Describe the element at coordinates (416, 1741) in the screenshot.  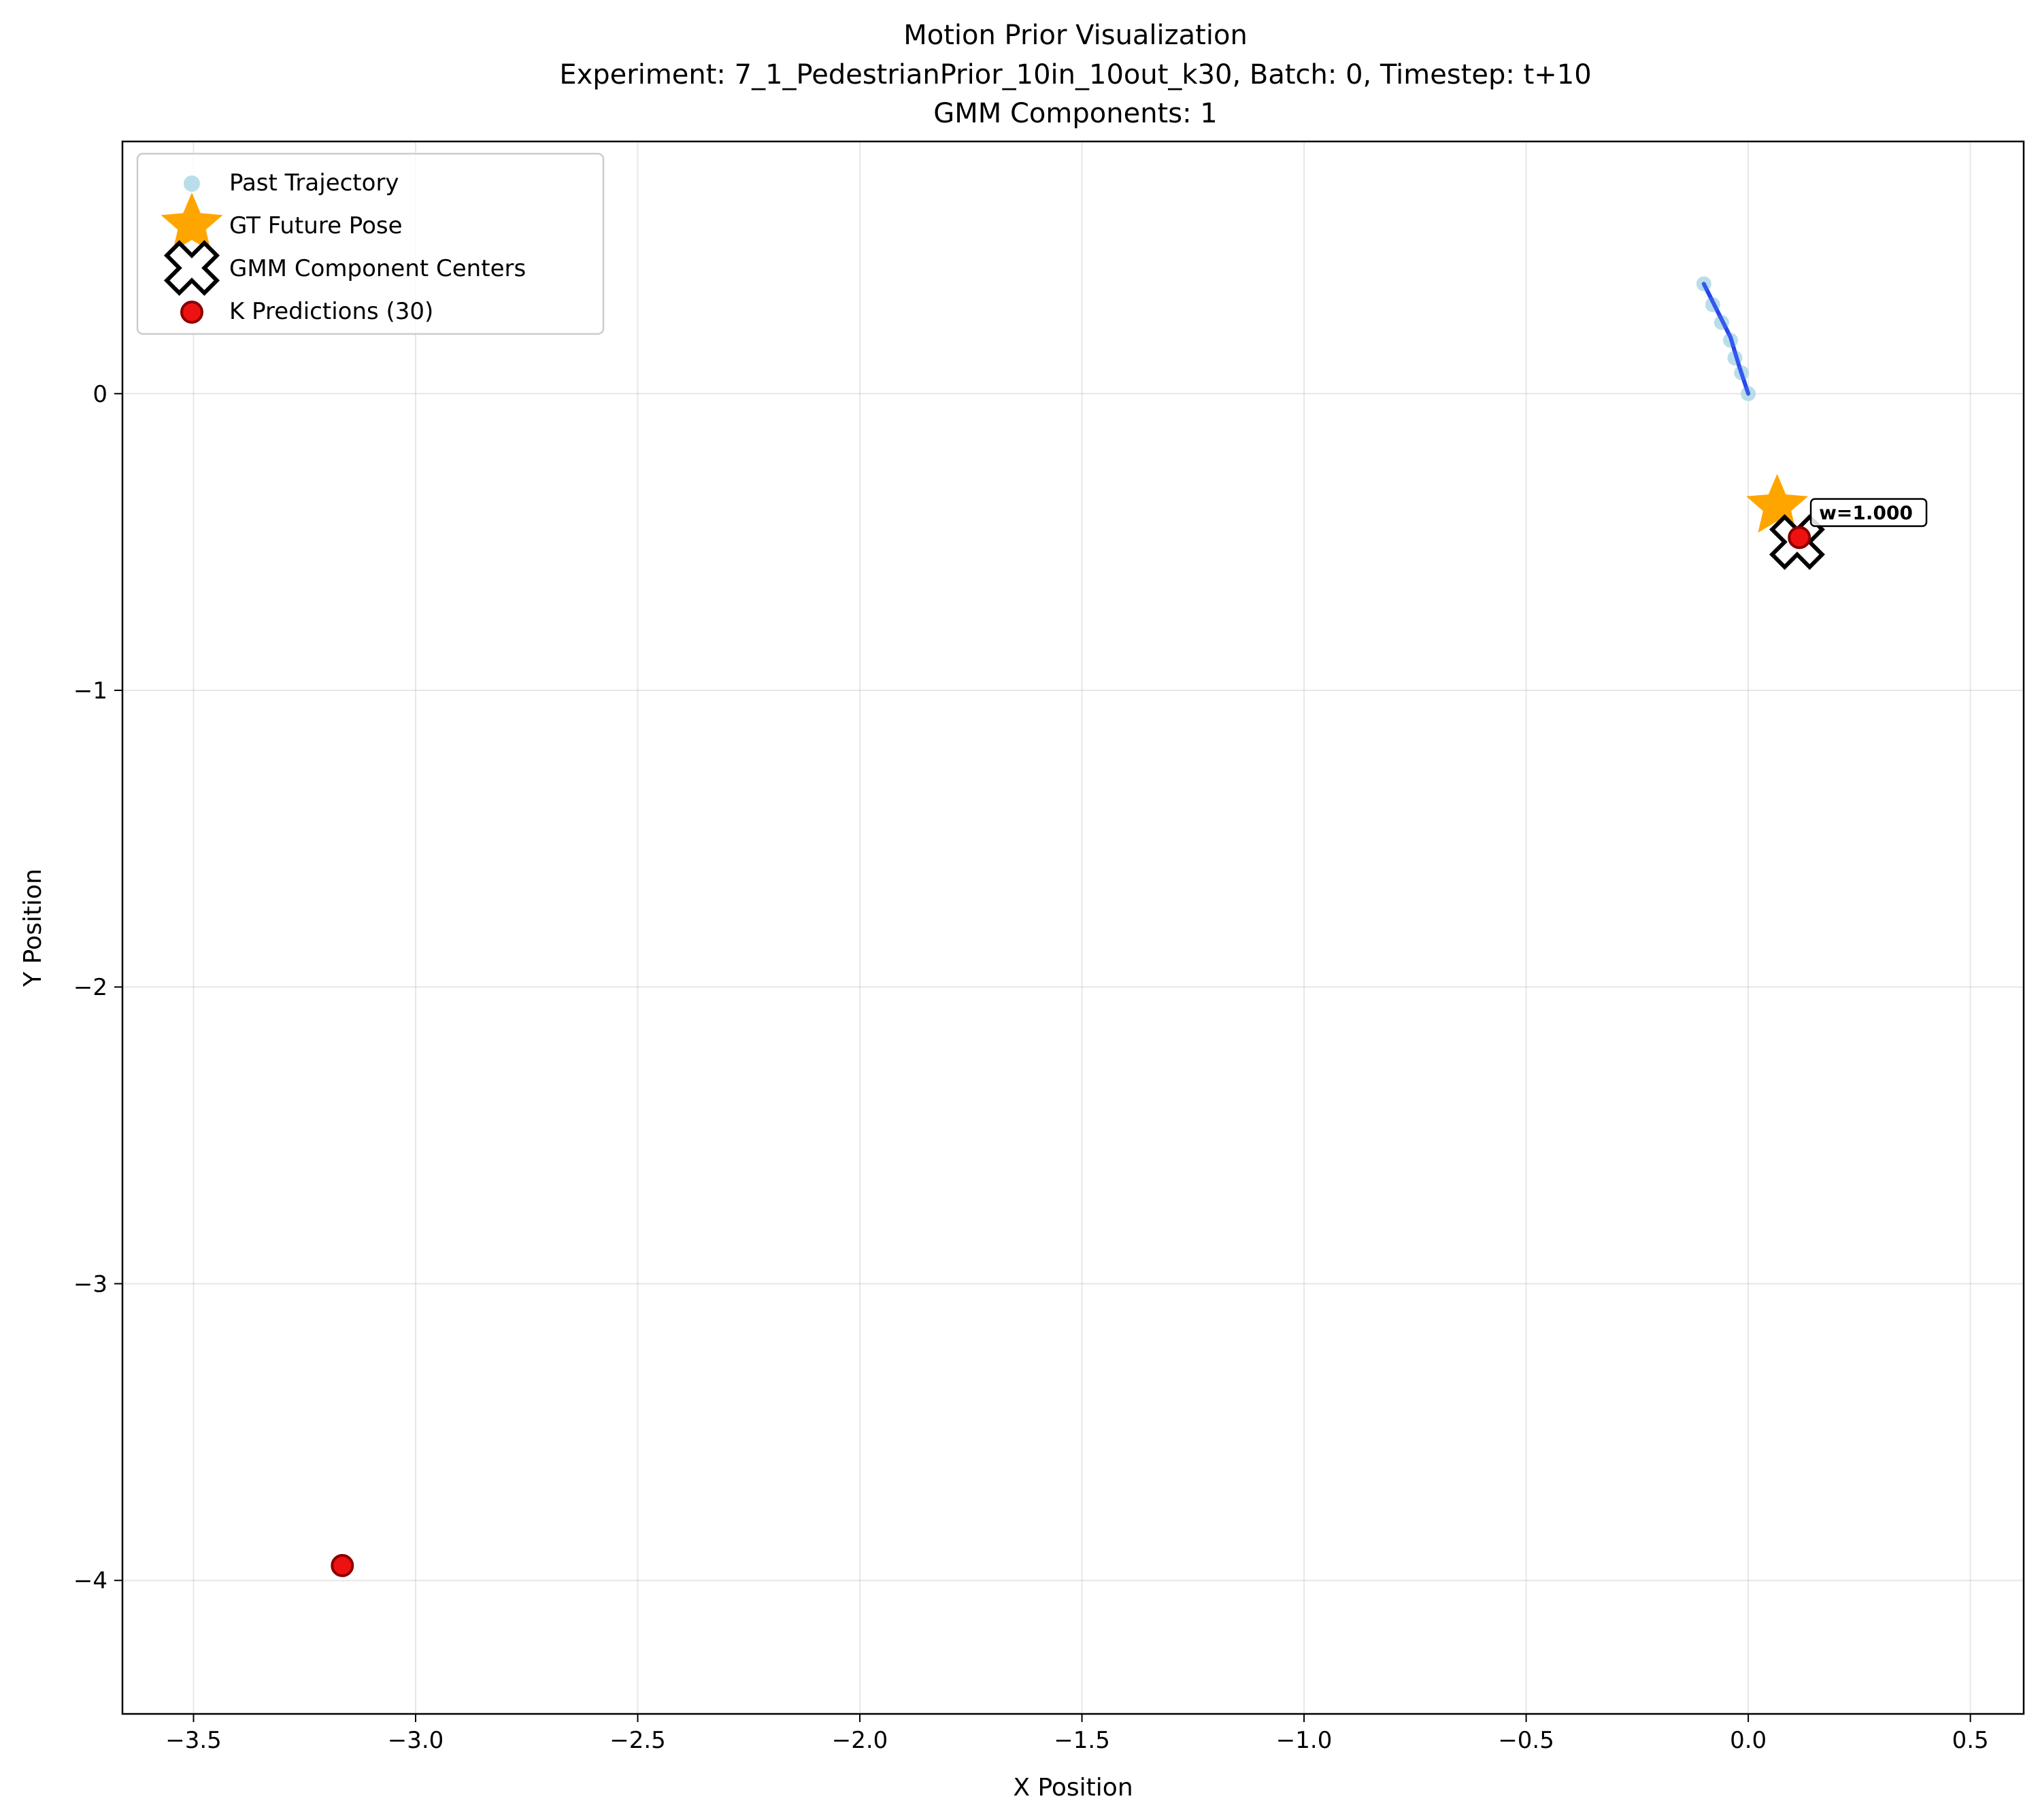
I see `x-tick-label: −3.0` at that location.